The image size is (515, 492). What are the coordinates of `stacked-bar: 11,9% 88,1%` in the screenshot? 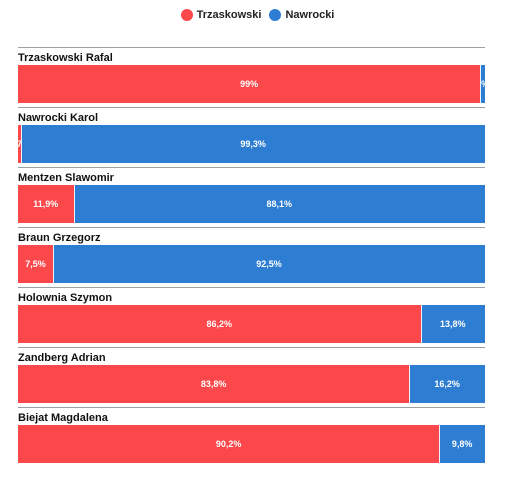 It's located at (251, 204).